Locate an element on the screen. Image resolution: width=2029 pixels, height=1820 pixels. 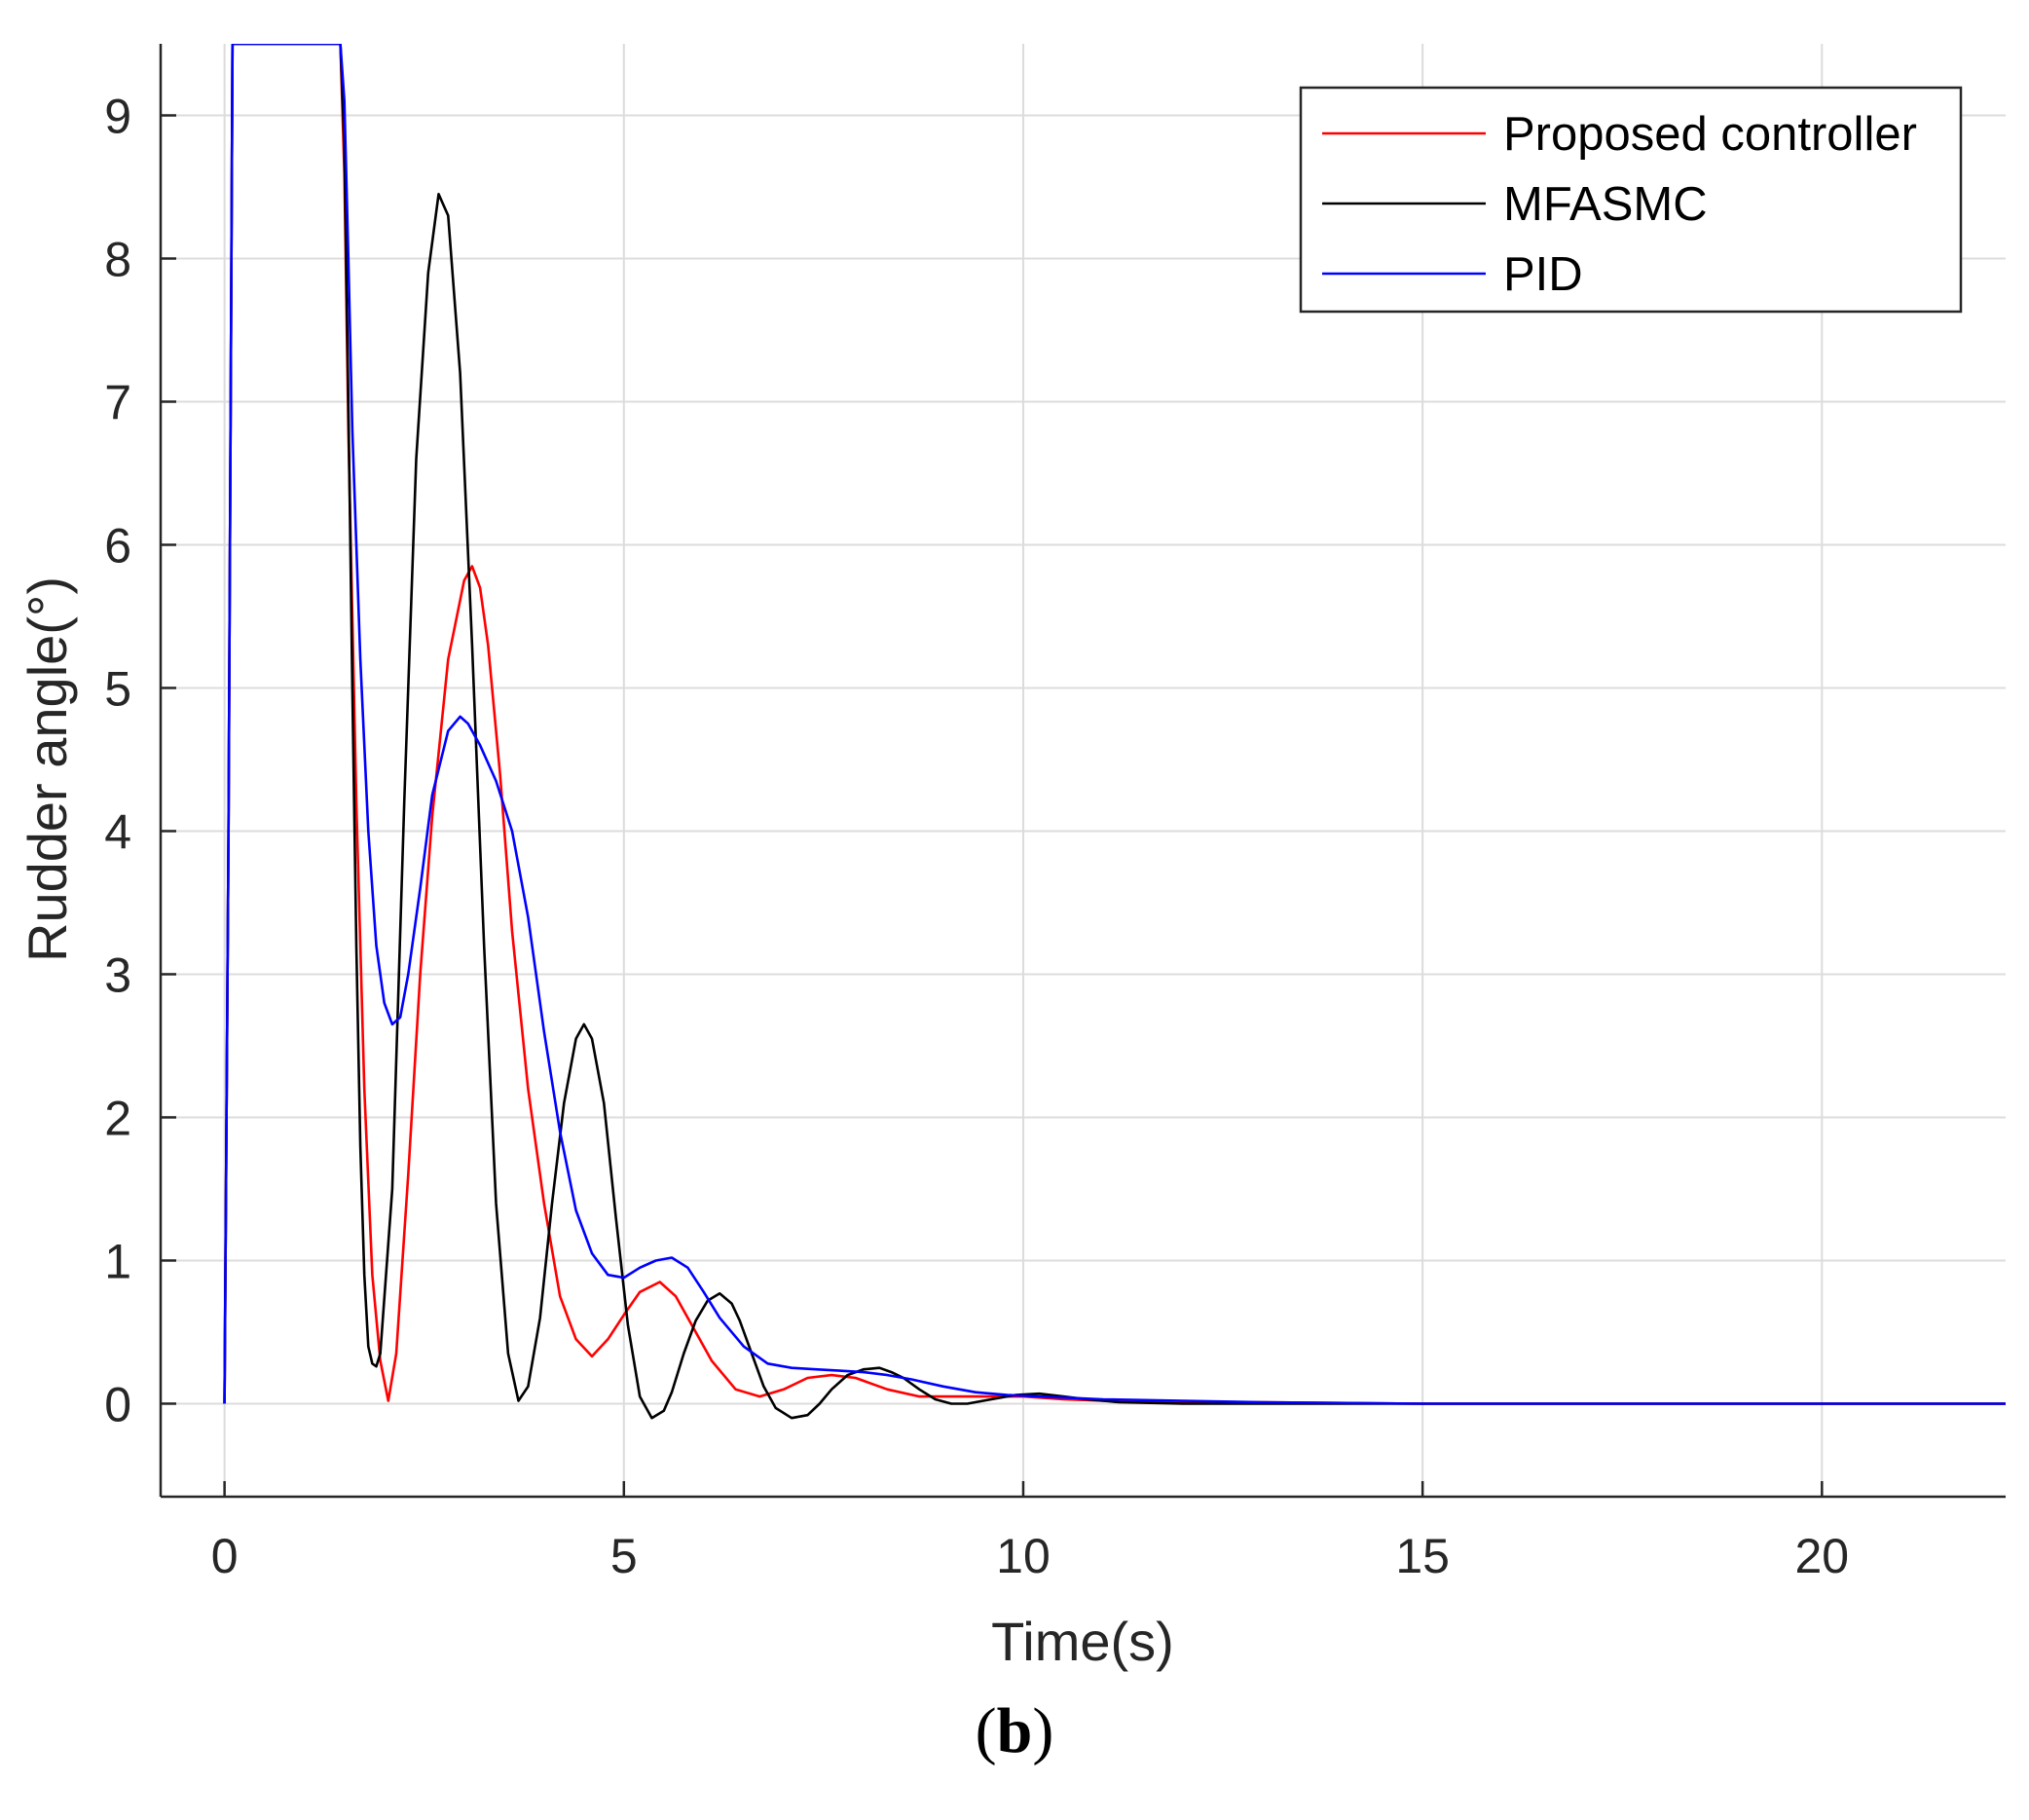
x-tick-label-0: 0 is located at coordinates (225, 1556).